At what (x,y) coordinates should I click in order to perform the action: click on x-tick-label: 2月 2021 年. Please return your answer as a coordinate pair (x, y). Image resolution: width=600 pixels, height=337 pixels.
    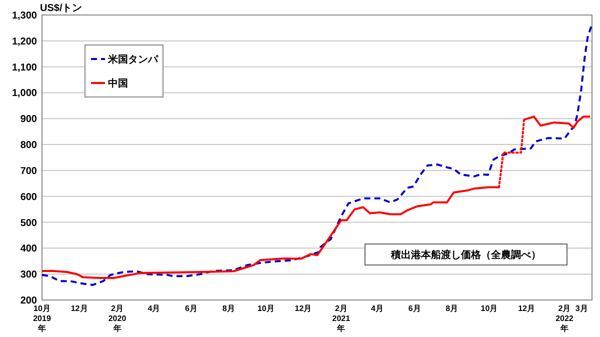
    Looking at the image, I should click on (341, 318).